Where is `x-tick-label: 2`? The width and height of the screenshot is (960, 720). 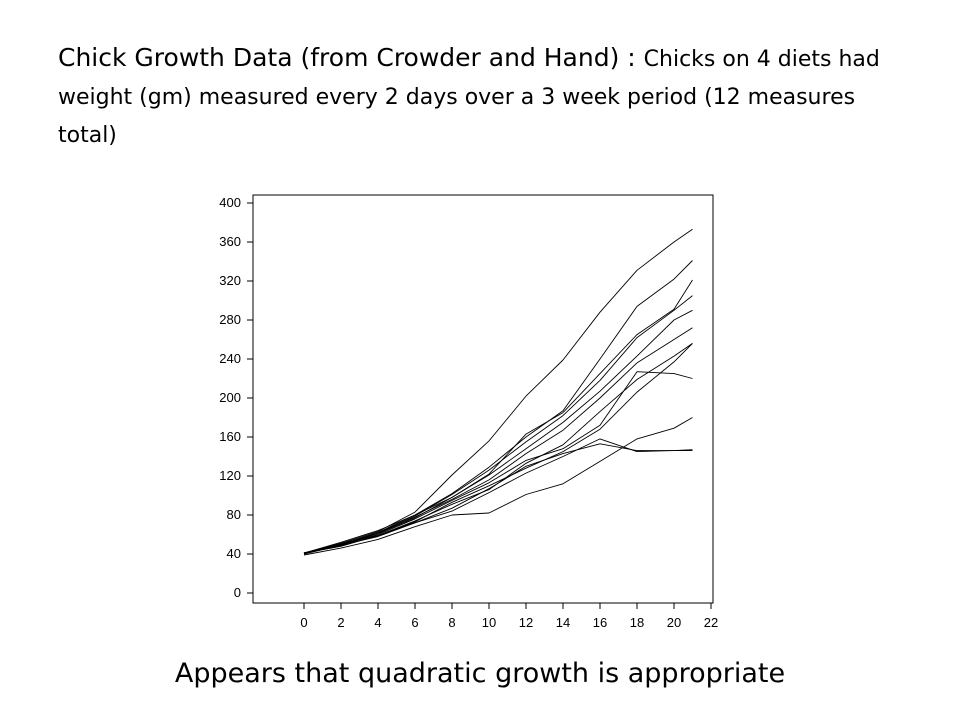 x-tick-label: 2 is located at coordinates (340, 622).